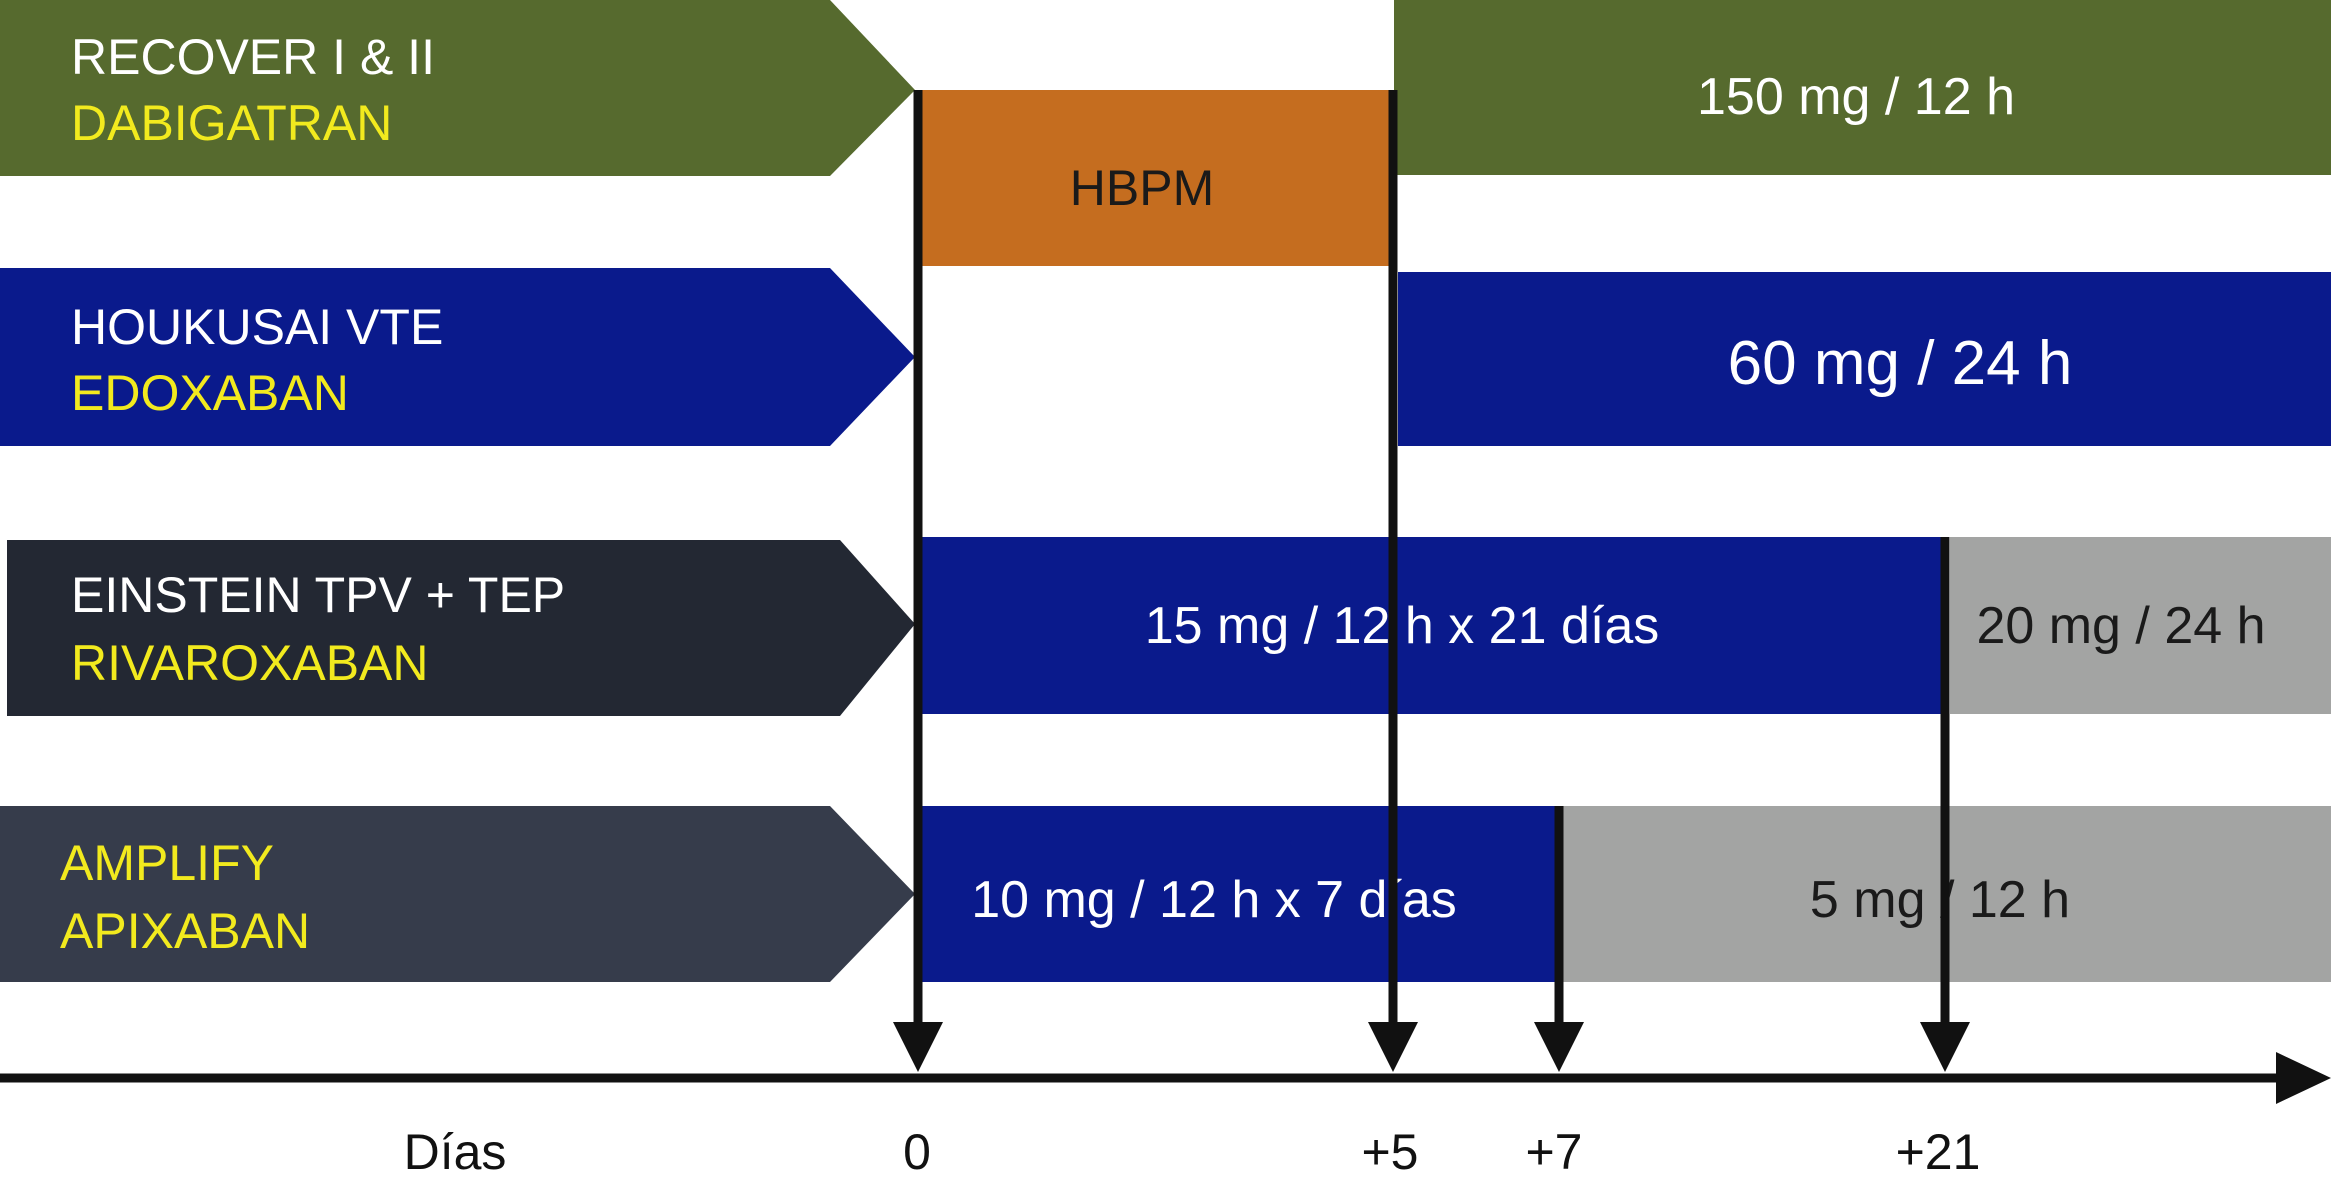  I want to click on dose-segment-hbpm, so click(1154, 178).